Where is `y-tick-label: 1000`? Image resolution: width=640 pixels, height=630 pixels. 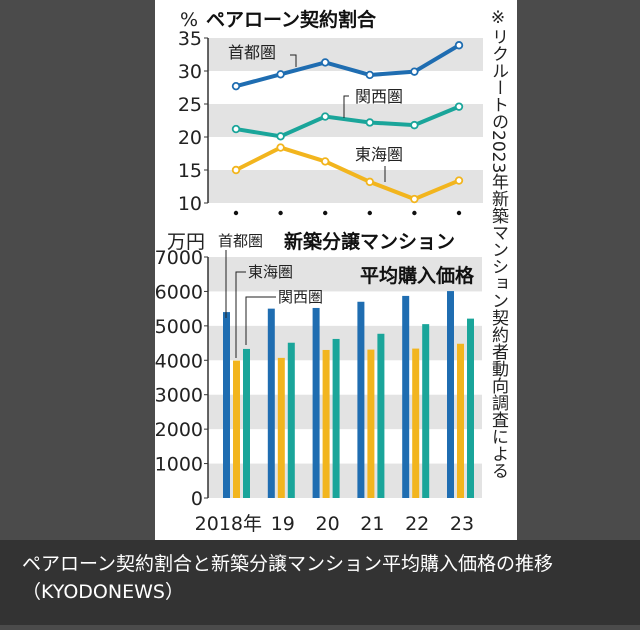
y-tick-label: 1000 is located at coordinates (179, 465).